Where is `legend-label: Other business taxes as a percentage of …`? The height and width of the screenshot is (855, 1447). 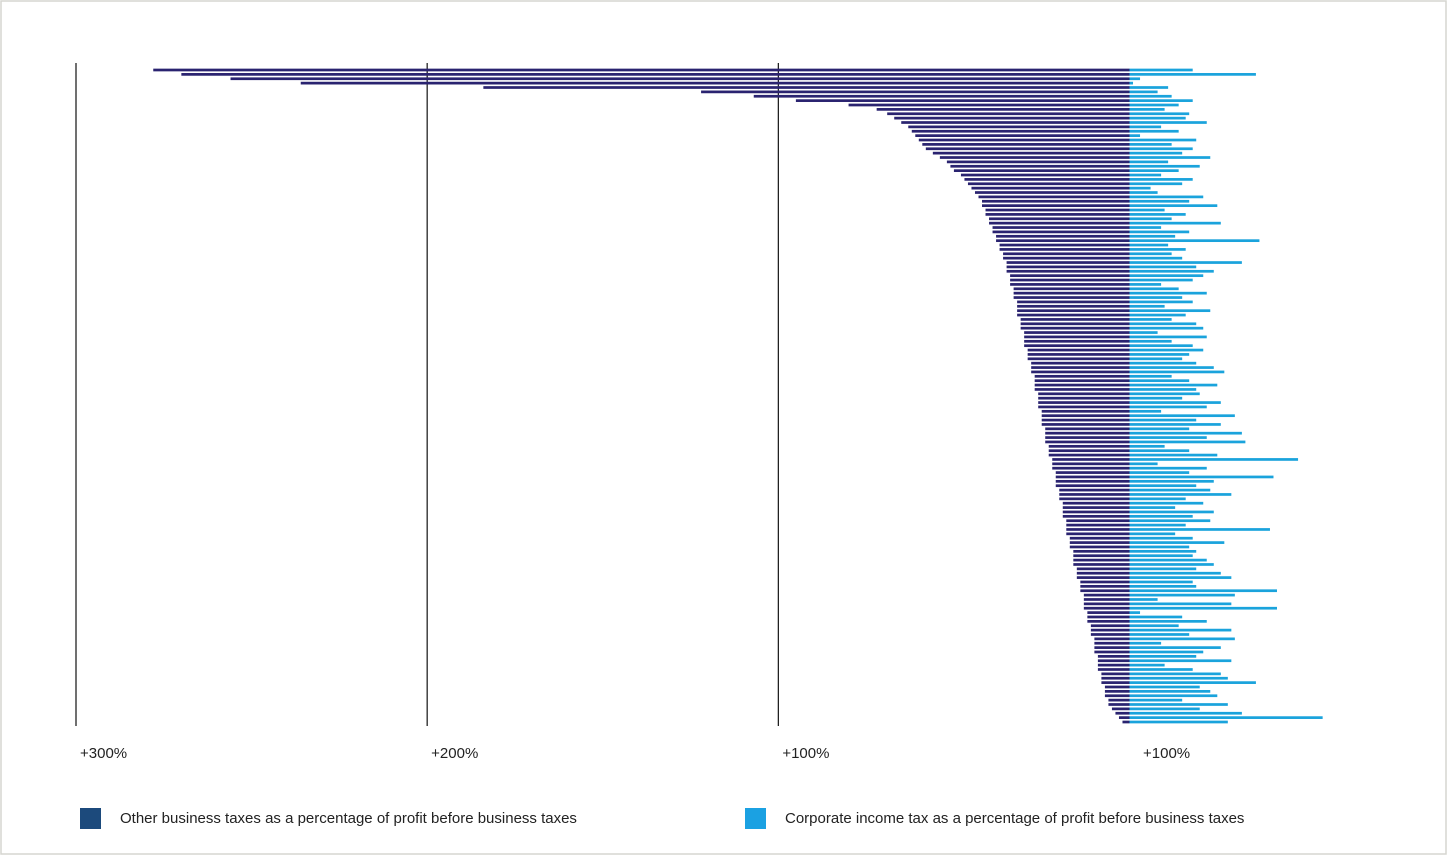
legend-label: Other business taxes as a percentage of … is located at coordinates (348, 818).